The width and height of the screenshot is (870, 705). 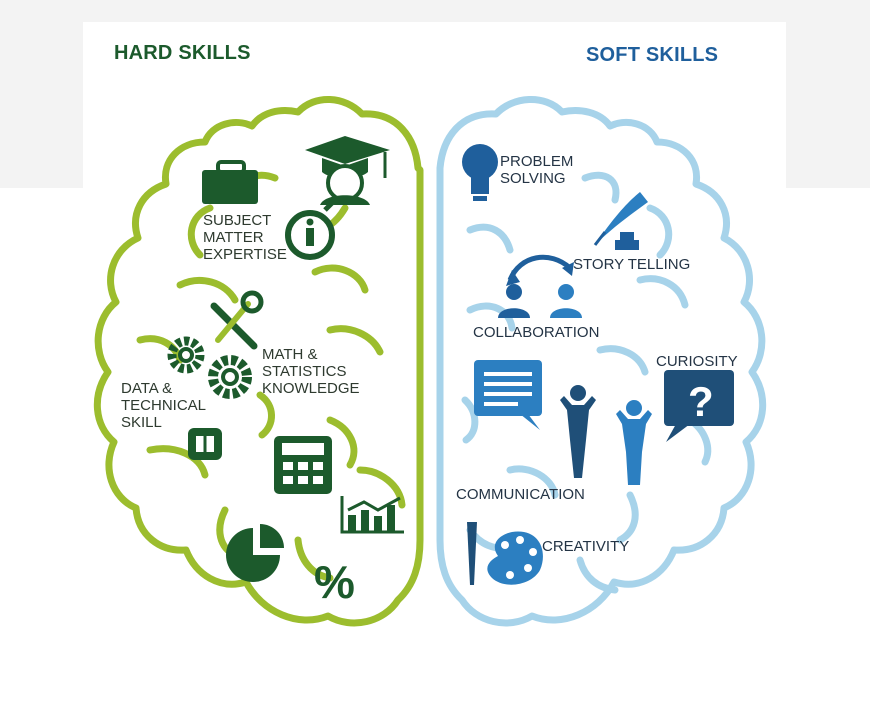 I want to click on palette-icon, so click(x=505, y=553).